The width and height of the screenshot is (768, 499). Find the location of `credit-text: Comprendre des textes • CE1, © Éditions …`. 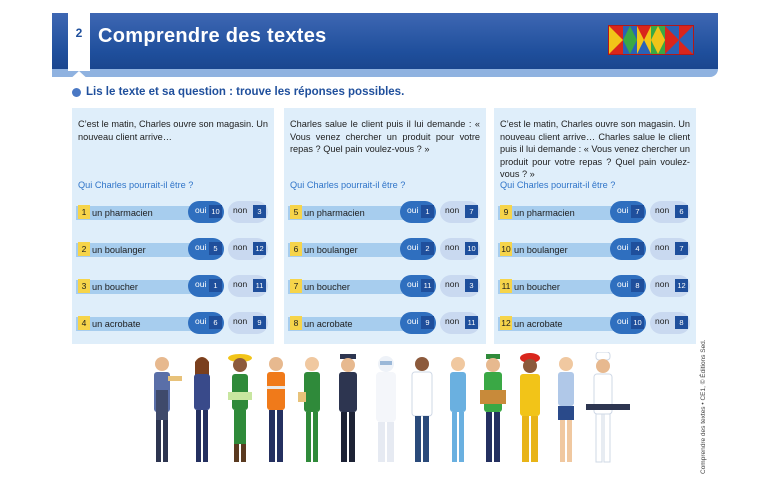

credit-text: Comprendre des textes • CE1, © Éditions … is located at coordinates (703, 406).